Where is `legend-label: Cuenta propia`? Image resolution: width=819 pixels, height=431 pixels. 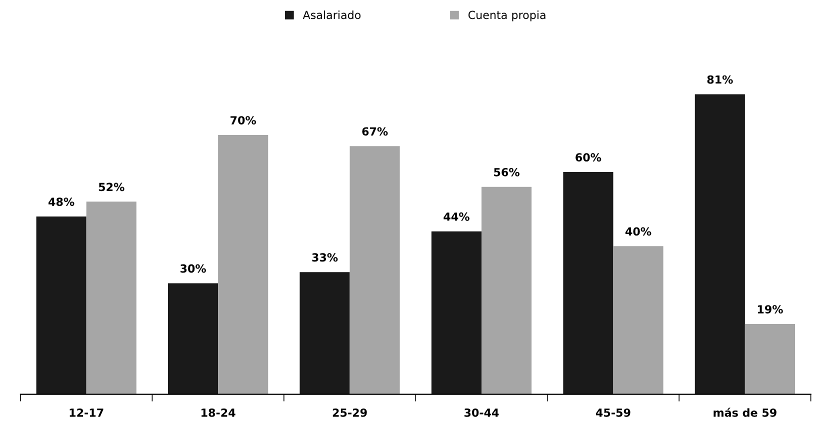
legend-label: Cuenta propia is located at coordinates (507, 16).